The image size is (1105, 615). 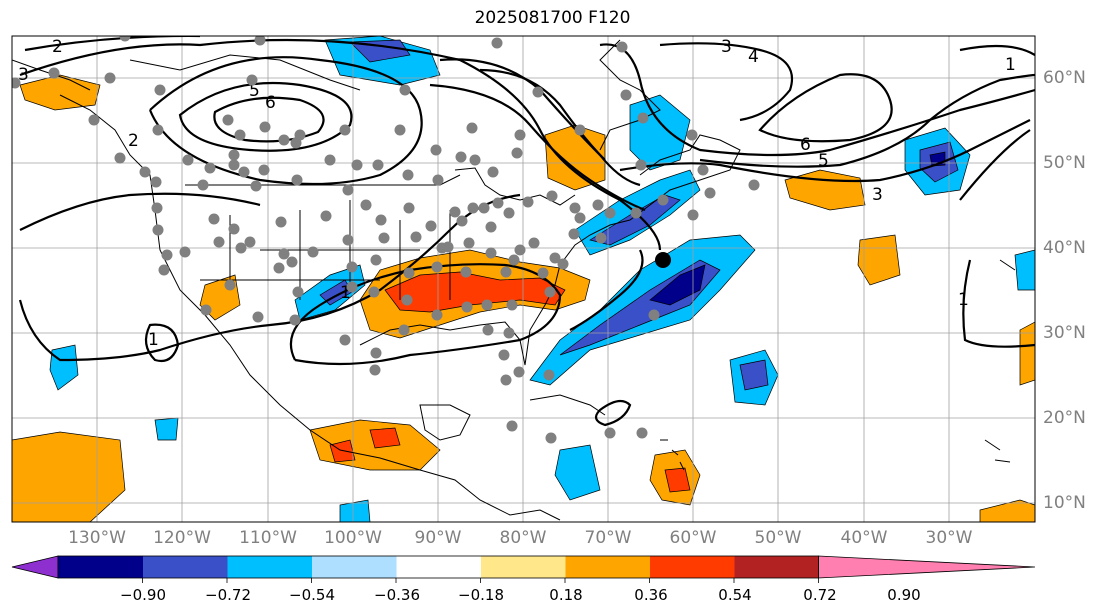 I want to click on lon-label: 120°W, so click(x=182, y=538).